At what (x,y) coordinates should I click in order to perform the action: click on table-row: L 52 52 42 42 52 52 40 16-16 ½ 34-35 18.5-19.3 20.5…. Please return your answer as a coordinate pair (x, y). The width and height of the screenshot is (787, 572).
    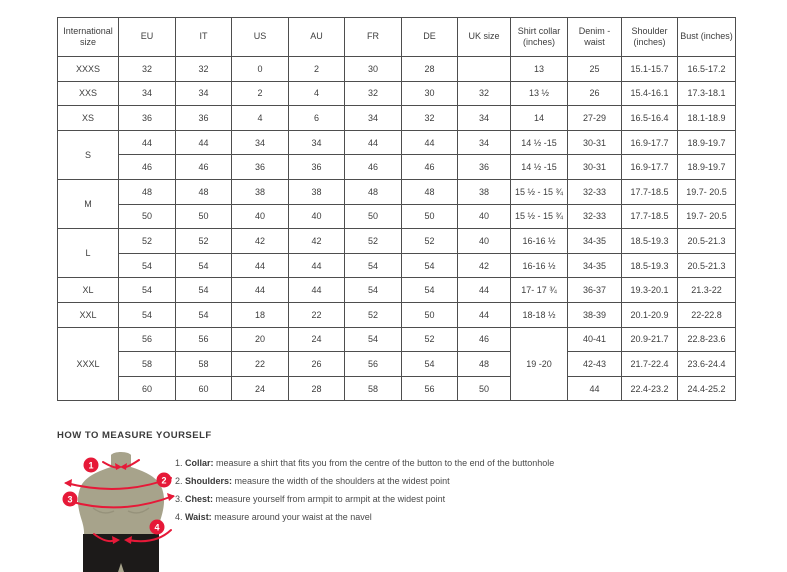
    Looking at the image, I should click on (396, 253).